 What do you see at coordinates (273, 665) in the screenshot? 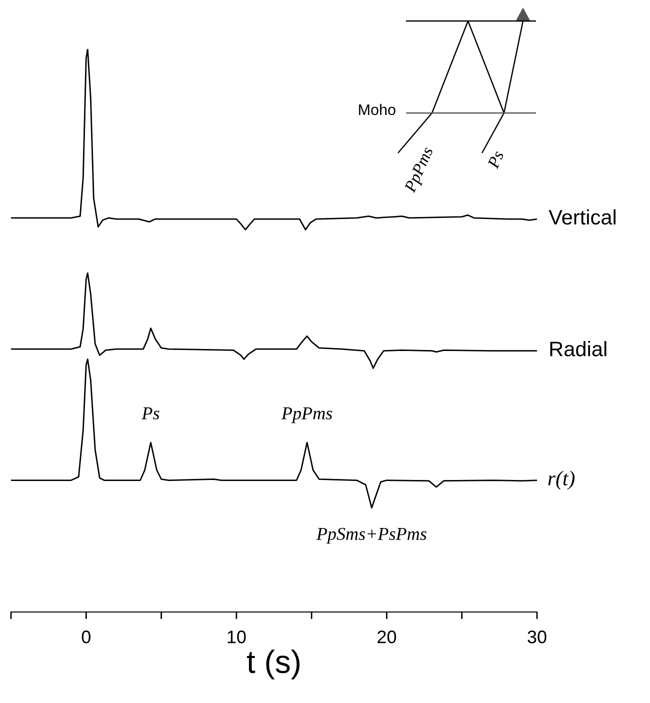
I see `x-axis-title: t (s)` at bounding box center [273, 665].